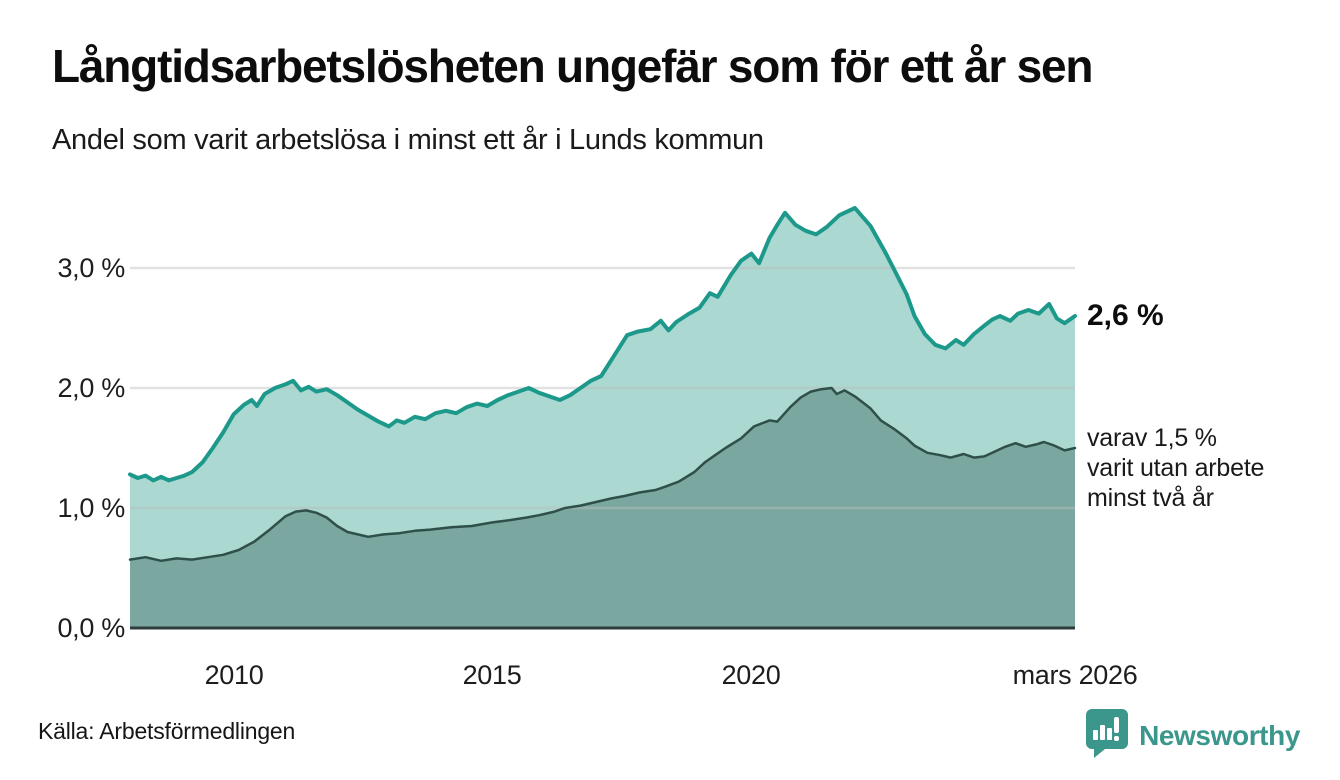 This screenshot has width=1340, height=780. I want to click on newsworthy-brand: Newsworthy, so click(1192, 735).